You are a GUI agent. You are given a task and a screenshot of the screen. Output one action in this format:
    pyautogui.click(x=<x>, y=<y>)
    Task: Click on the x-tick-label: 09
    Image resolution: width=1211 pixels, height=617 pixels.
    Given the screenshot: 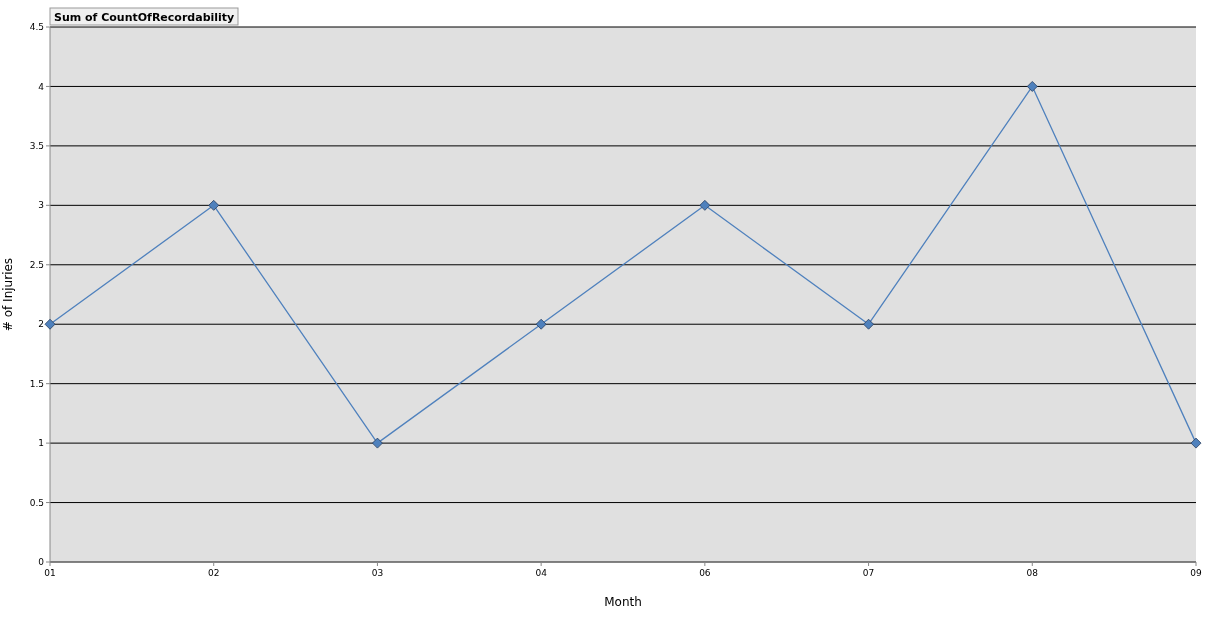 What is the action you would take?
    pyautogui.click(x=1196, y=573)
    